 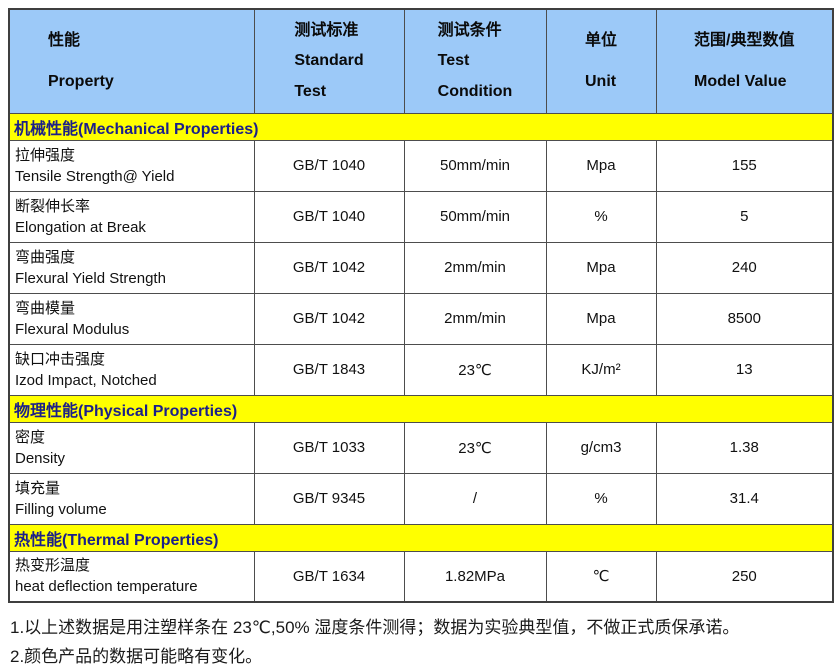 I want to click on section-physical: 物理性能(Physical Properties), so click(x=421, y=408).